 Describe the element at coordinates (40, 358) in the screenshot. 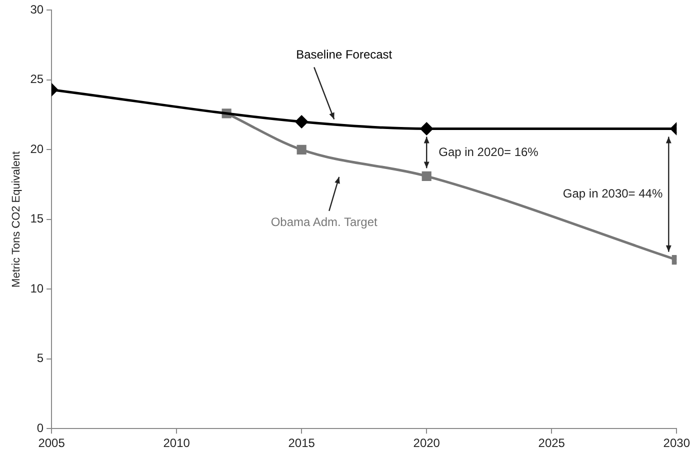

I see `y-tick-label: 5` at that location.